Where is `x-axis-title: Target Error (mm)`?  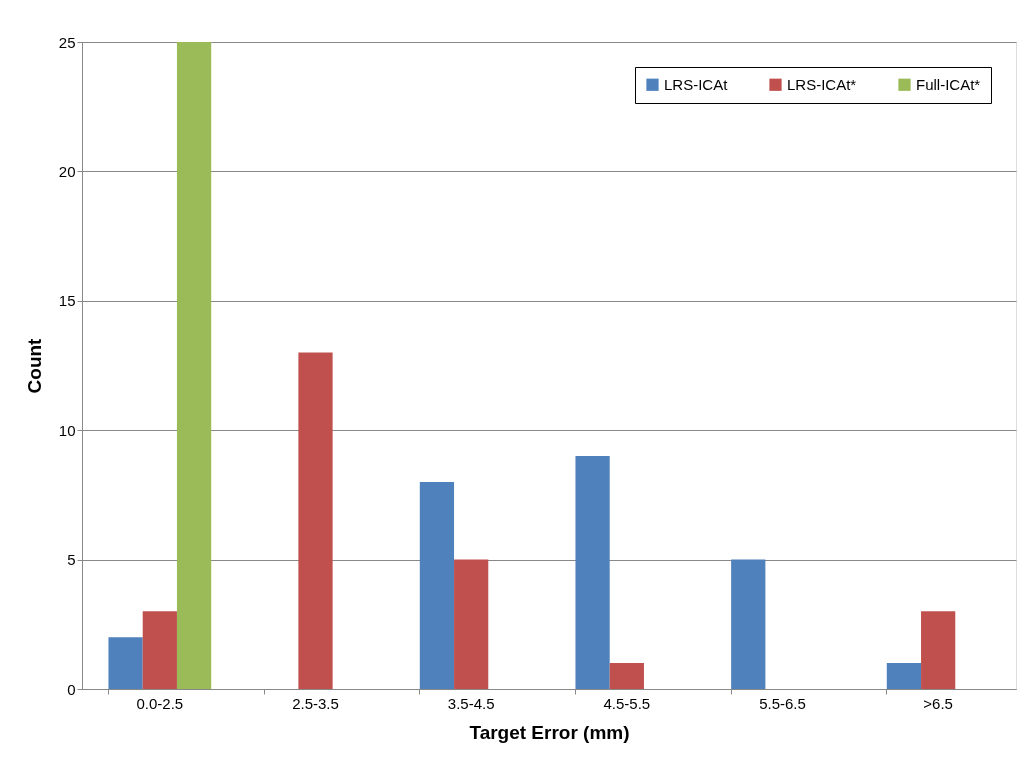
x-axis-title: Target Error (mm) is located at coordinates (549, 732).